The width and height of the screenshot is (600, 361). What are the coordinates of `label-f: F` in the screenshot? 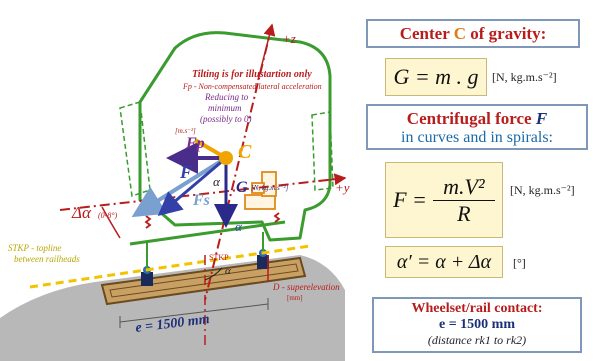 It's located at (185, 172).